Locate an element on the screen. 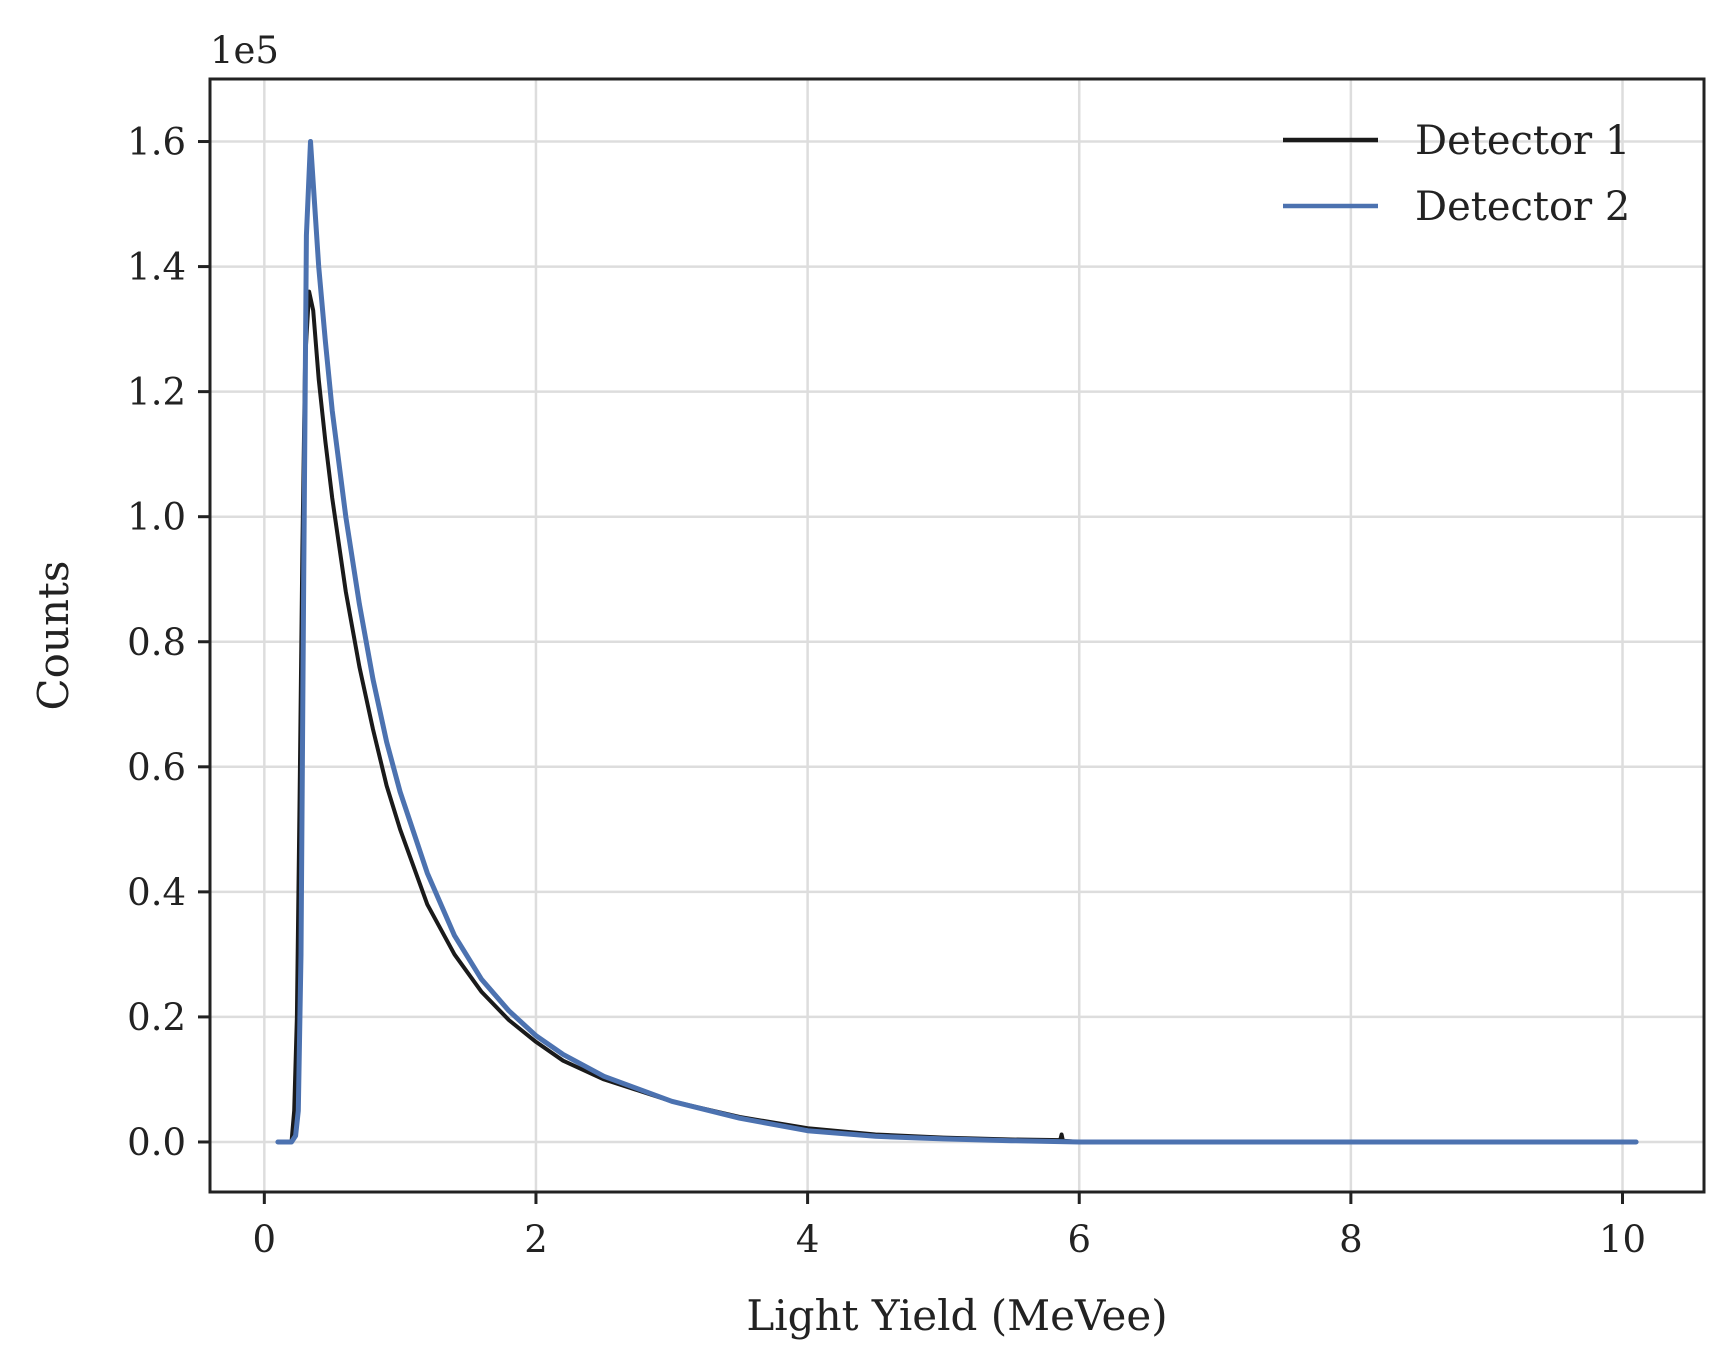  x-tick-label: 6 is located at coordinates (1079, 1239).